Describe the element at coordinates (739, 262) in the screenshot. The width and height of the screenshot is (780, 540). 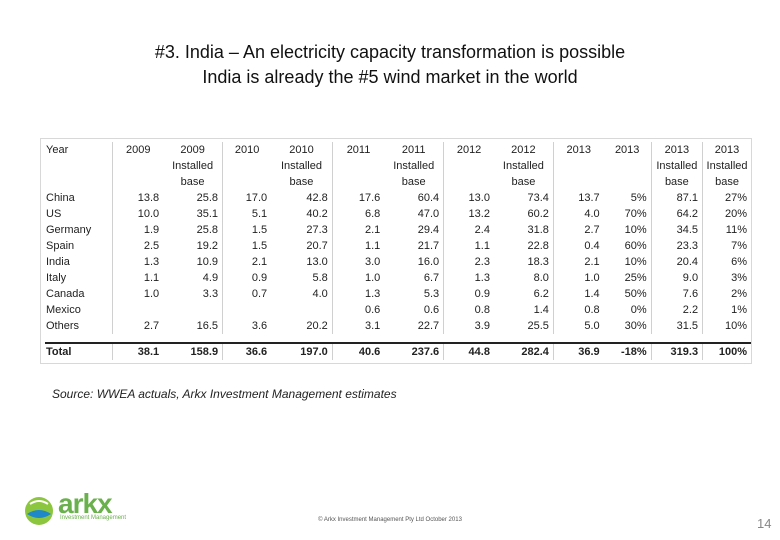
I see `table-cell: 6%` at that location.